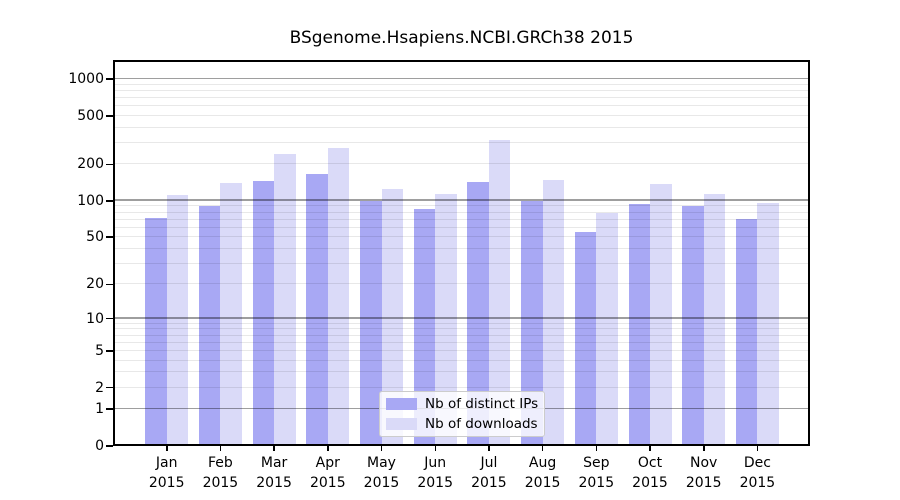 Image resolution: width=900 pixels, height=500 pixels. What do you see at coordinates (231, 314) in the screenshot?
I see `bar-feb-downloads` at bounding box center [231, 314].